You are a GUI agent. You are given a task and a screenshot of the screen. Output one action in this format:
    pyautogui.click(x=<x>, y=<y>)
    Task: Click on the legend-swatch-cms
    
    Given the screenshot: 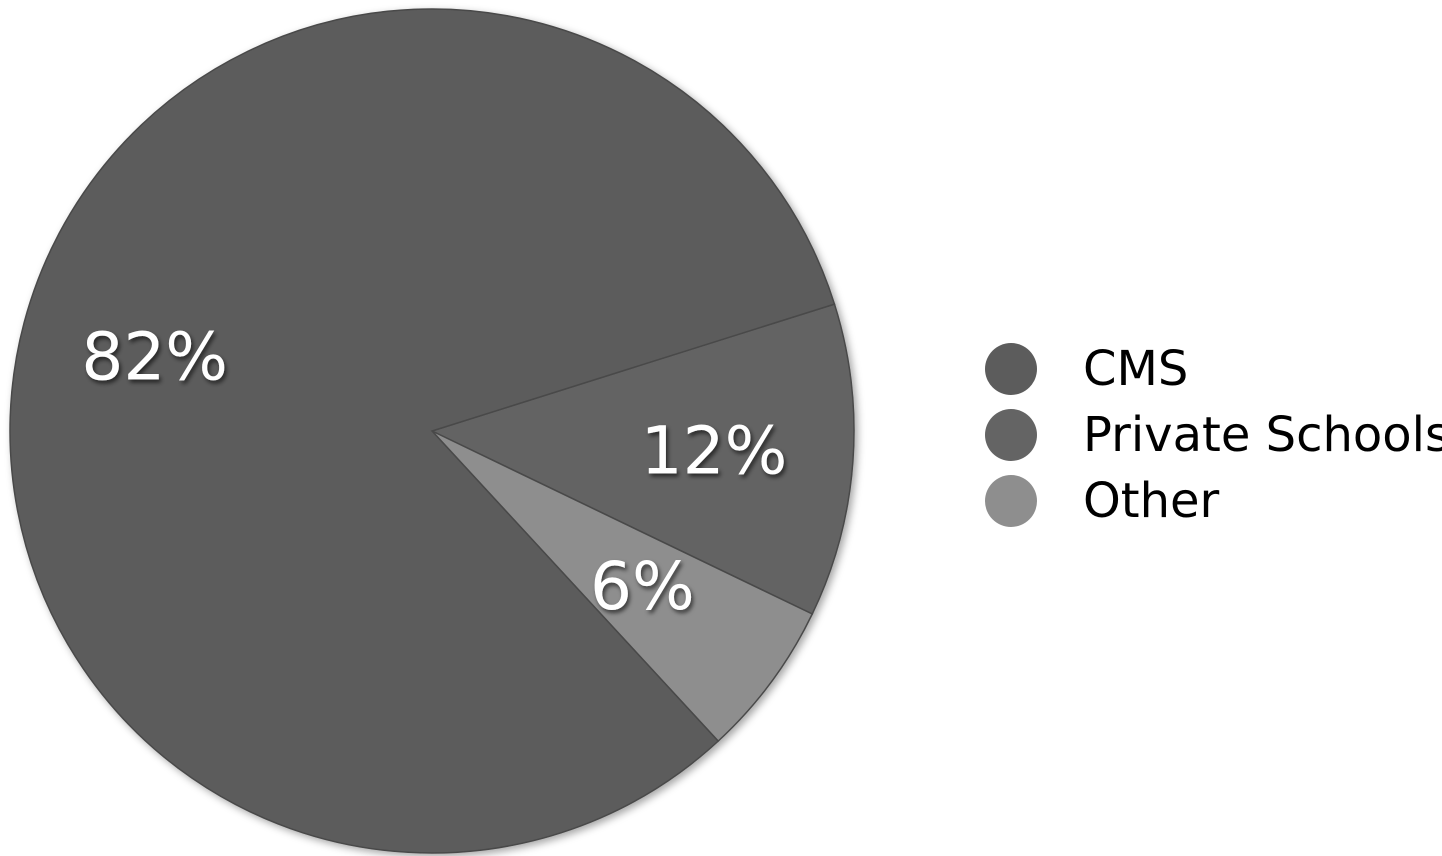 What is the action you would take?
    pyautogui.click(x=1011, y=369)
    